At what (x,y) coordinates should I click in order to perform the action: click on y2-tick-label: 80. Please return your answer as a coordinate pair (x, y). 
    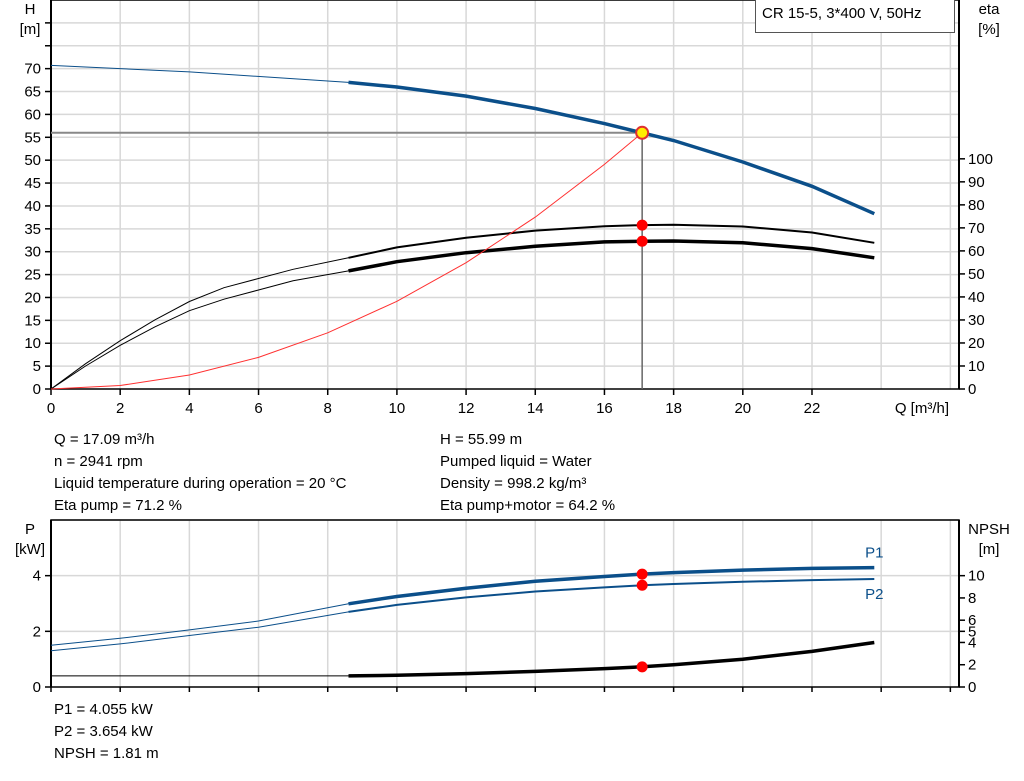
    Looking at the image, I should click on (976, 205).